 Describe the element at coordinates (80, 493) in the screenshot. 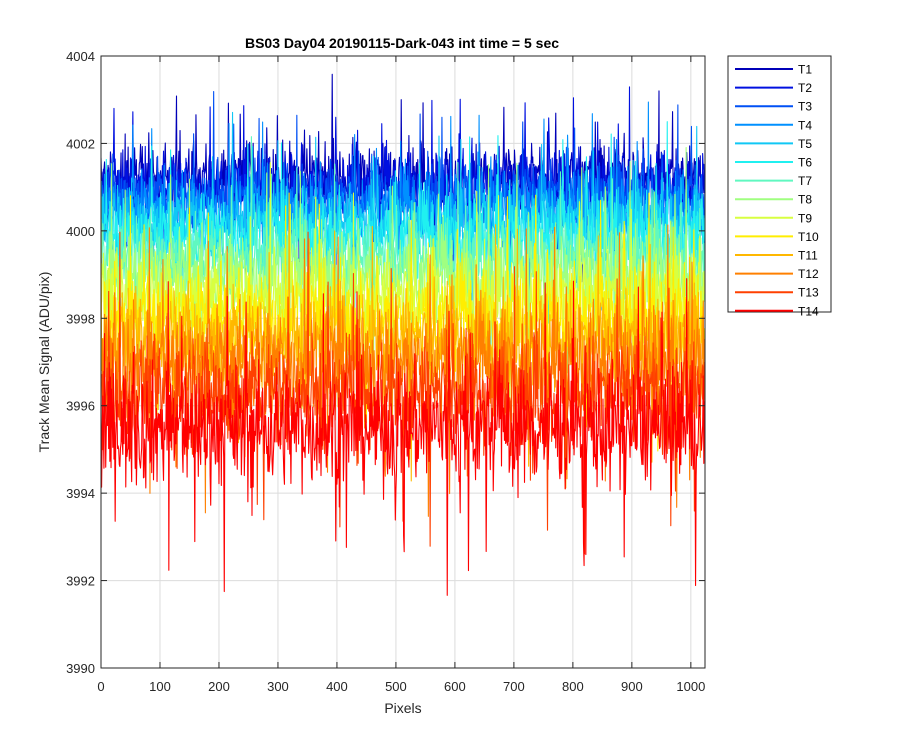

I see `y-tick-label: 3994` at that location.